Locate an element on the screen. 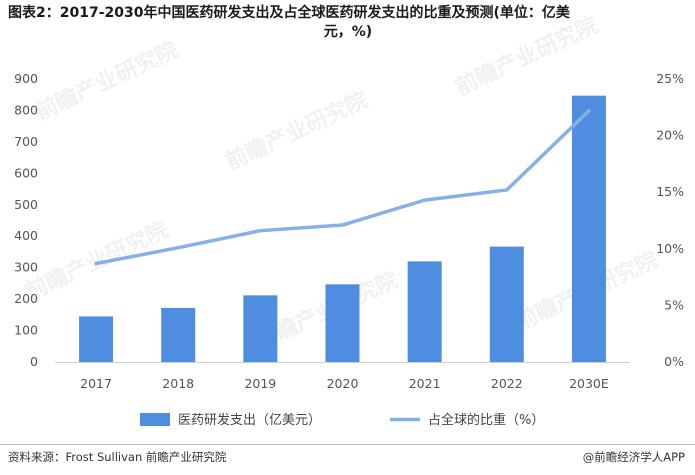 The image size is (695, 475). left-tick-2: 200 is located at coordinates (26, 298).